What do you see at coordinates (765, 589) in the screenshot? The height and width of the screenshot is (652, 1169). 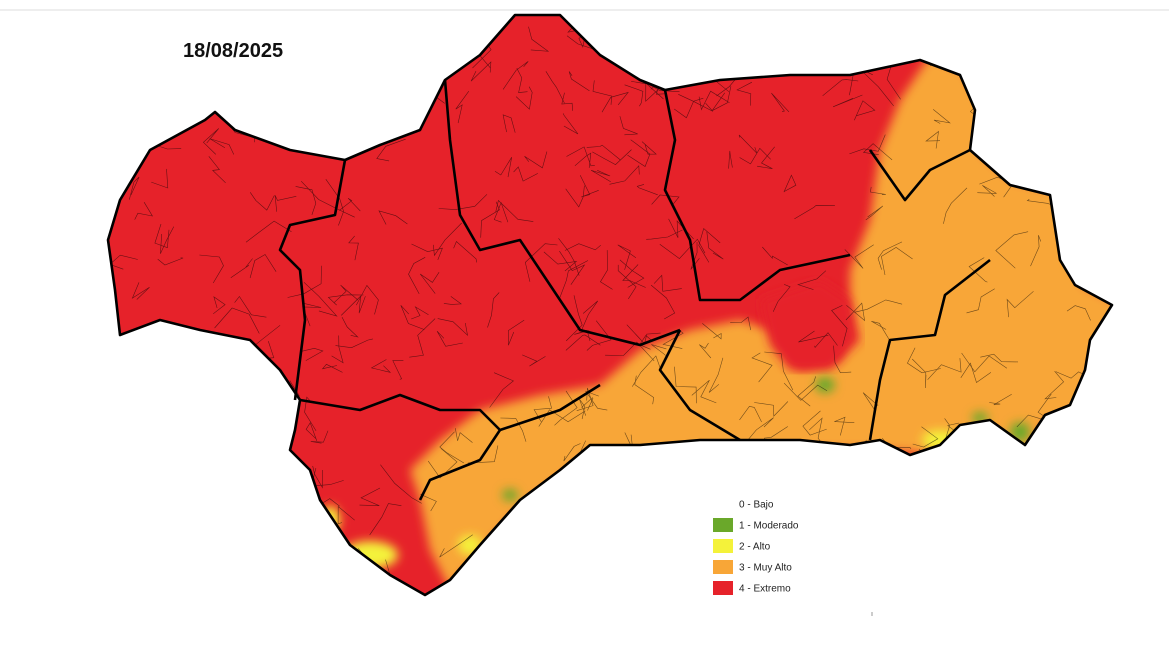 I see `legend-label: 4 - Extremo` at bounding box center [765, 589].